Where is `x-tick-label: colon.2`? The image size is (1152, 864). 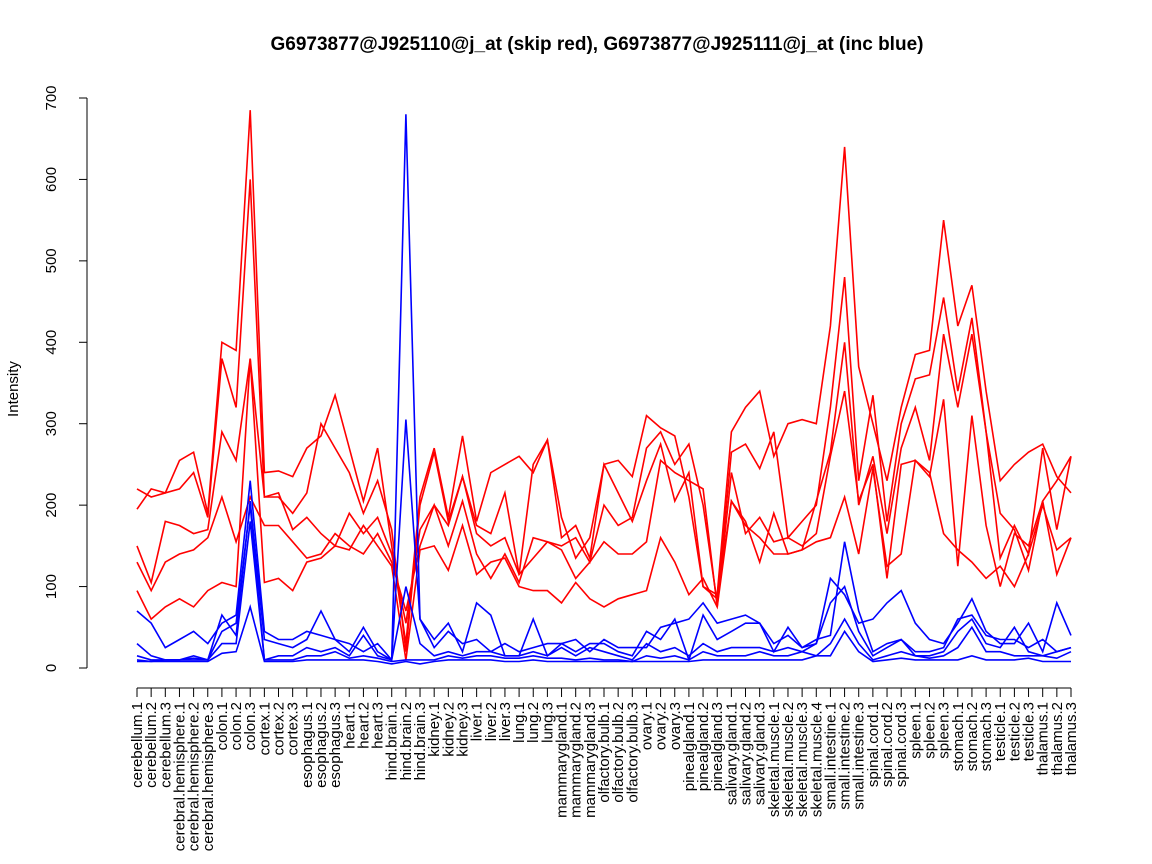
x-tick-label: colon.2 is located at coordinates (236, 726).